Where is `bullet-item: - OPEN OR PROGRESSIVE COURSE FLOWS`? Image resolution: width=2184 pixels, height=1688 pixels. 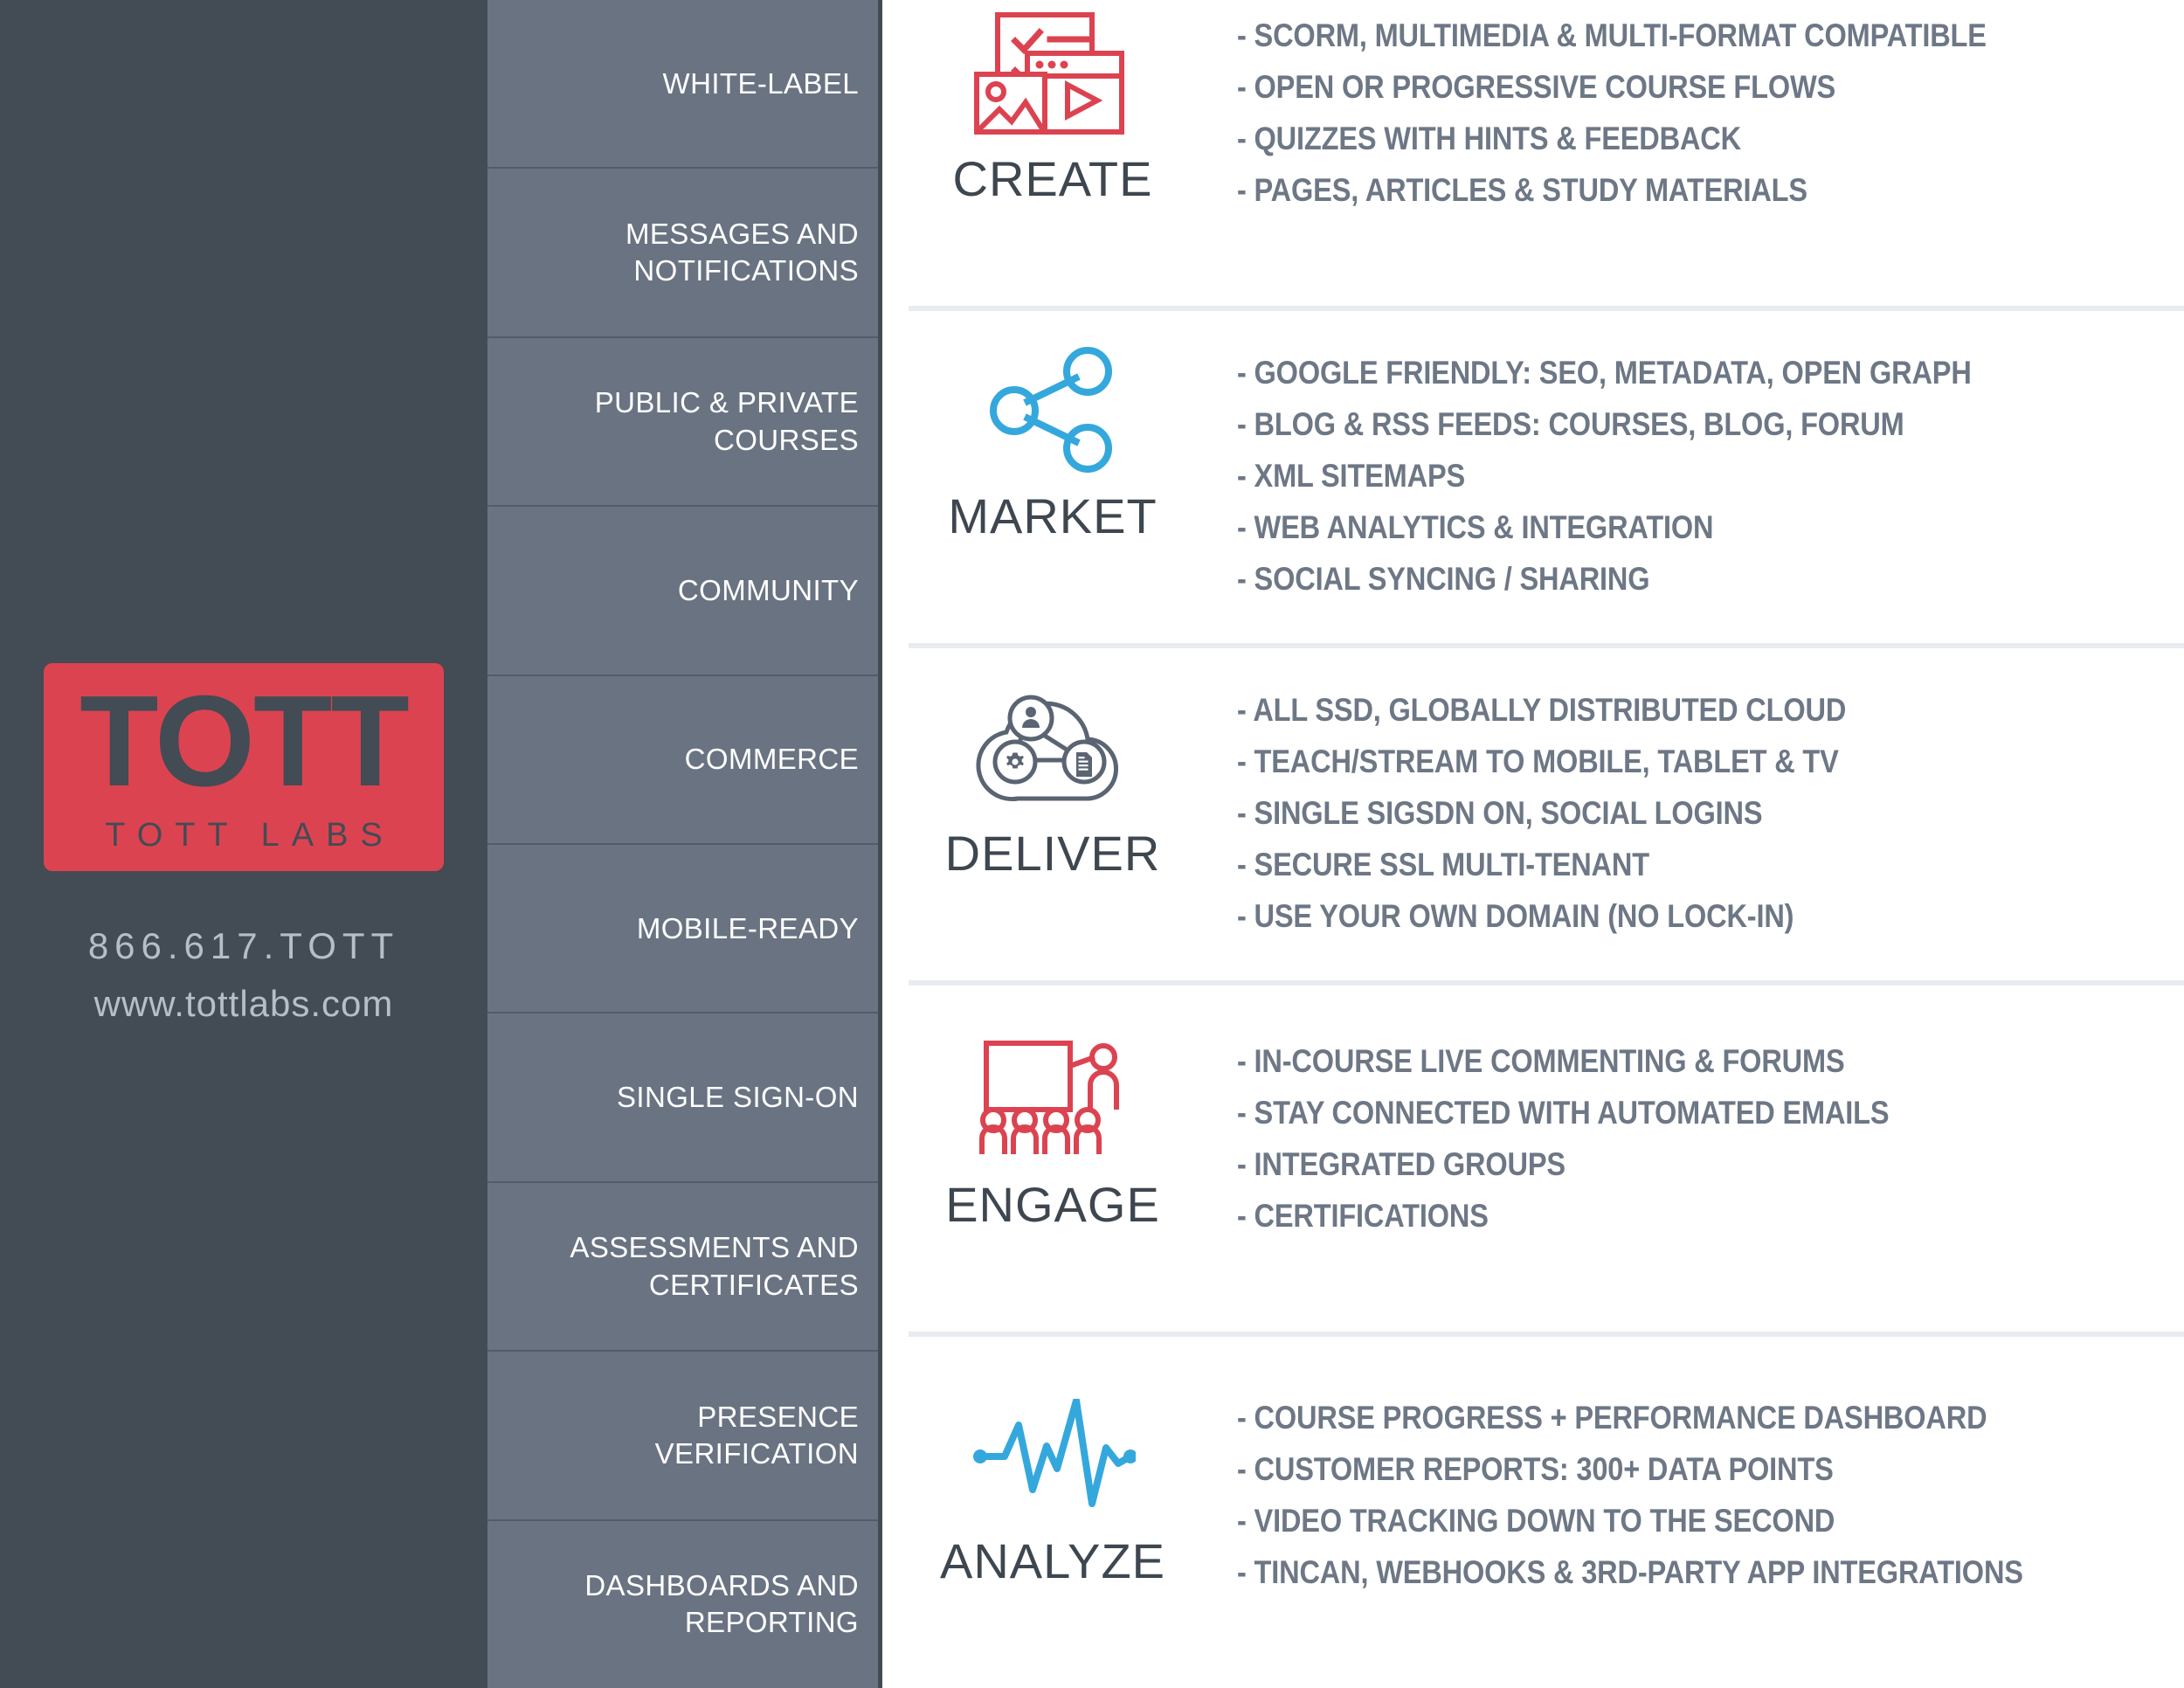 bullet-item: - OPEN OR PROGRESSIVE COURSE FLOWS is located at coordinates (1536, 87).